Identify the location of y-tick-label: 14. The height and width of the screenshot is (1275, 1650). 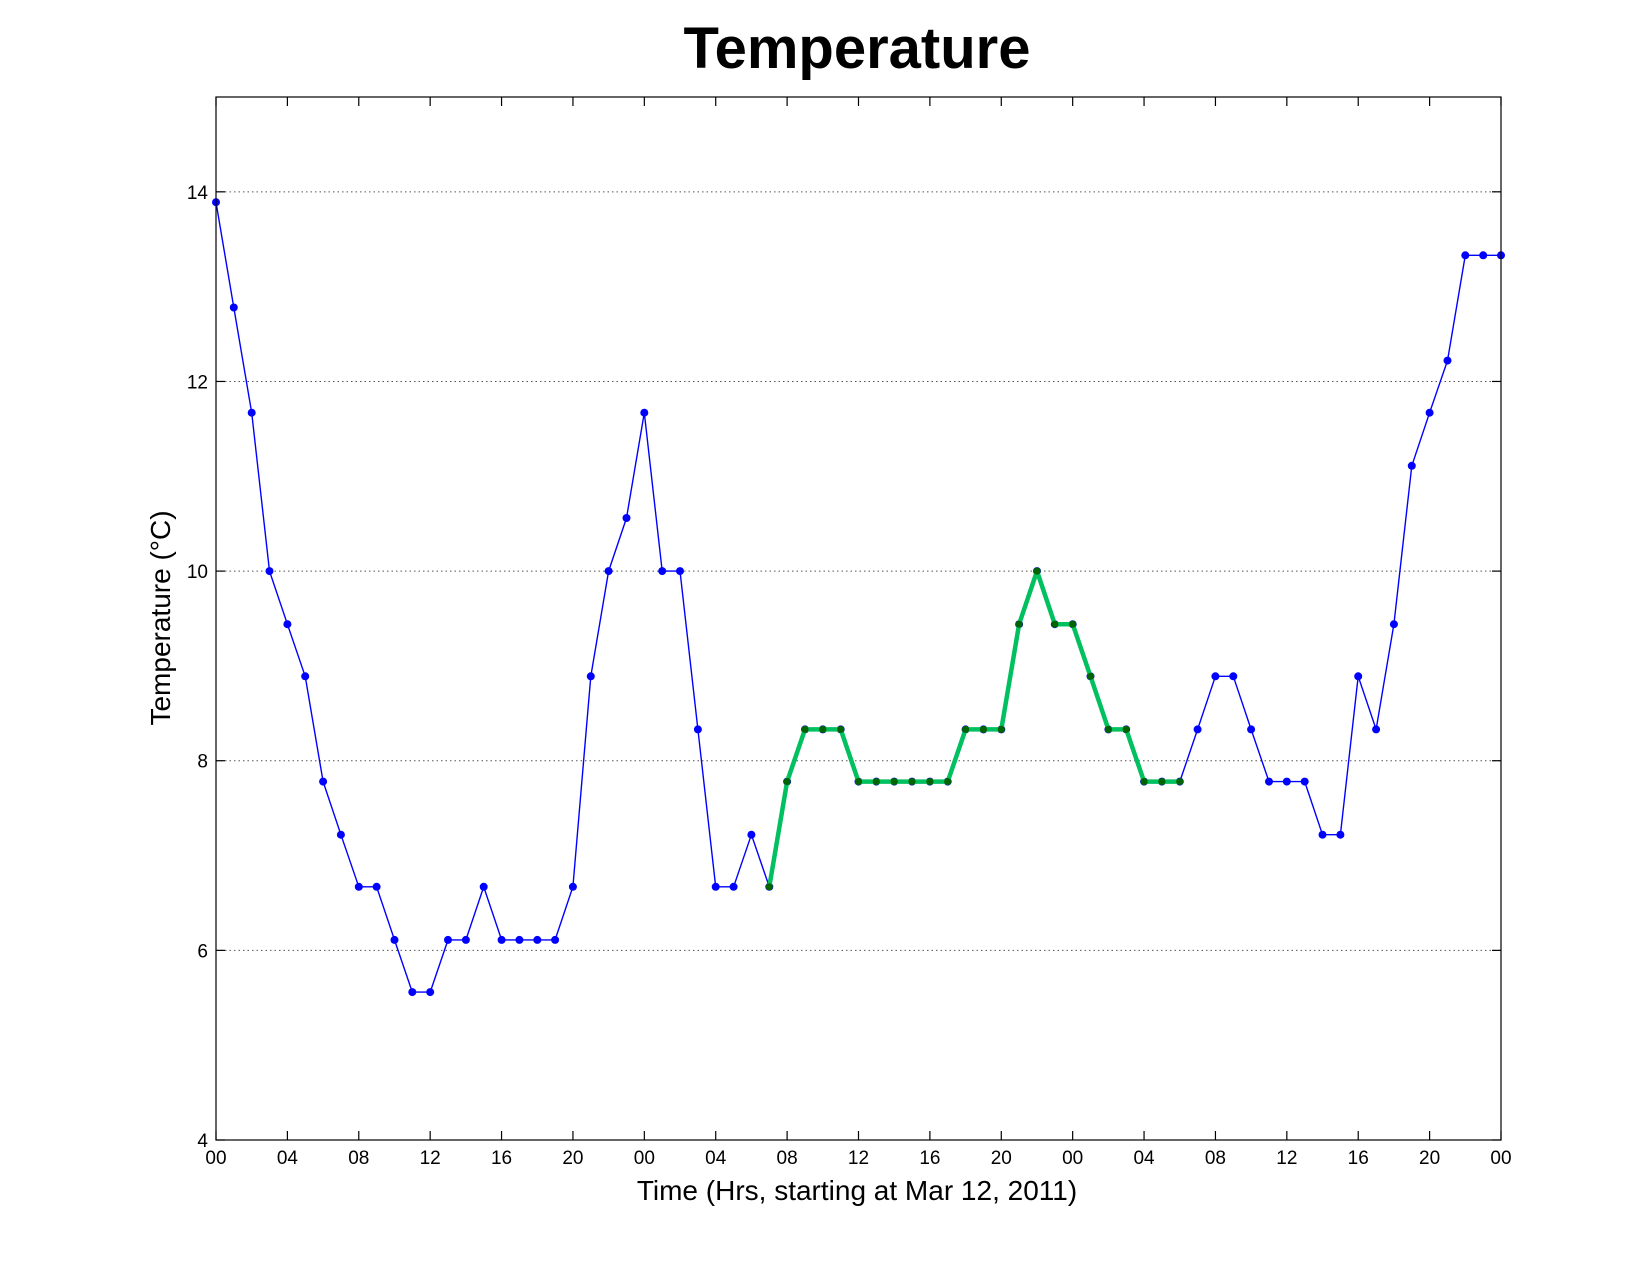
(198, 193).